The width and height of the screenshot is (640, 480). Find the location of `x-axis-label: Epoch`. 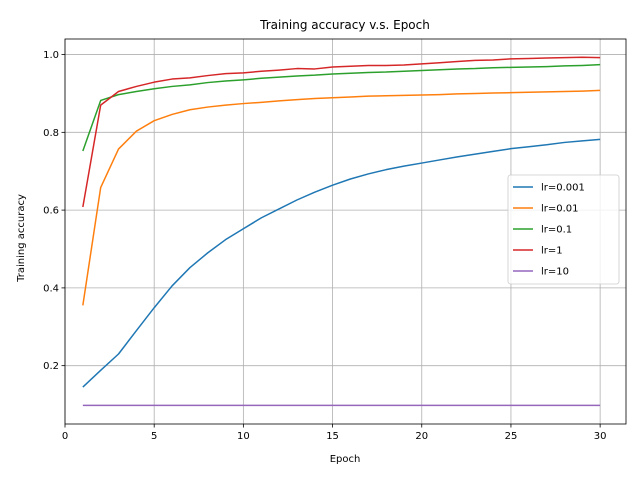

x-axis-label: Epoch is located at coordinates (345, 459).